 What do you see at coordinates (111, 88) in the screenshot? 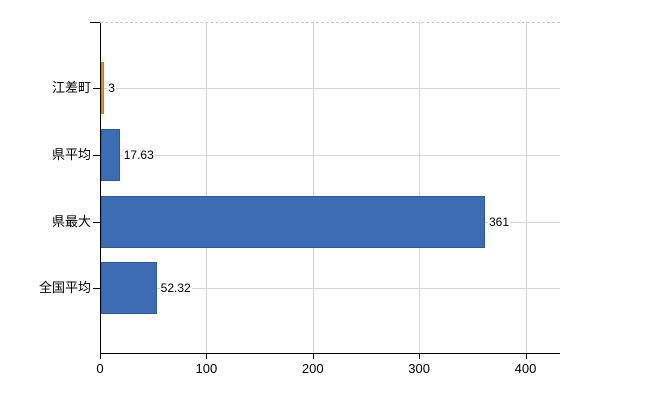
I see `value-label: 3` at bounding box center [111, 88].